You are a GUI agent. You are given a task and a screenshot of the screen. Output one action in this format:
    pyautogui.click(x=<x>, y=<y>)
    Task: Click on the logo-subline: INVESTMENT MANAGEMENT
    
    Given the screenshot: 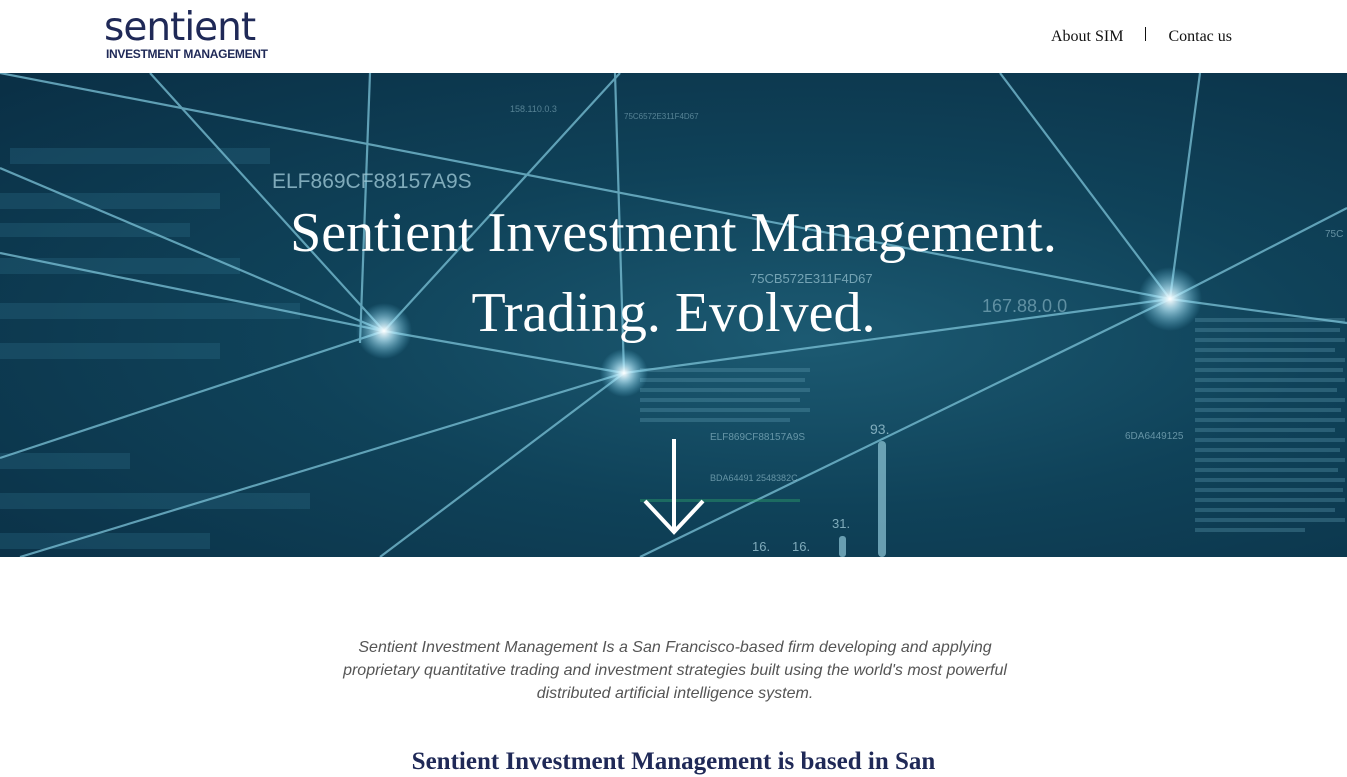 What is the action you would take?
    pyautogui.click(x=187, y=54)
    